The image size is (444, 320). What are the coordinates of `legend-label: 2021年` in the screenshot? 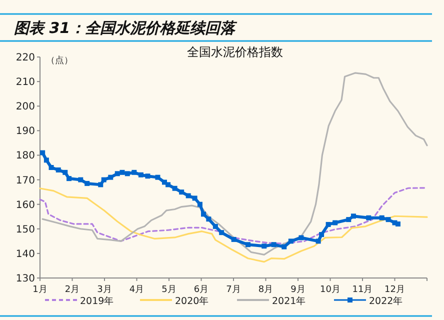 It's located at (289, 301).